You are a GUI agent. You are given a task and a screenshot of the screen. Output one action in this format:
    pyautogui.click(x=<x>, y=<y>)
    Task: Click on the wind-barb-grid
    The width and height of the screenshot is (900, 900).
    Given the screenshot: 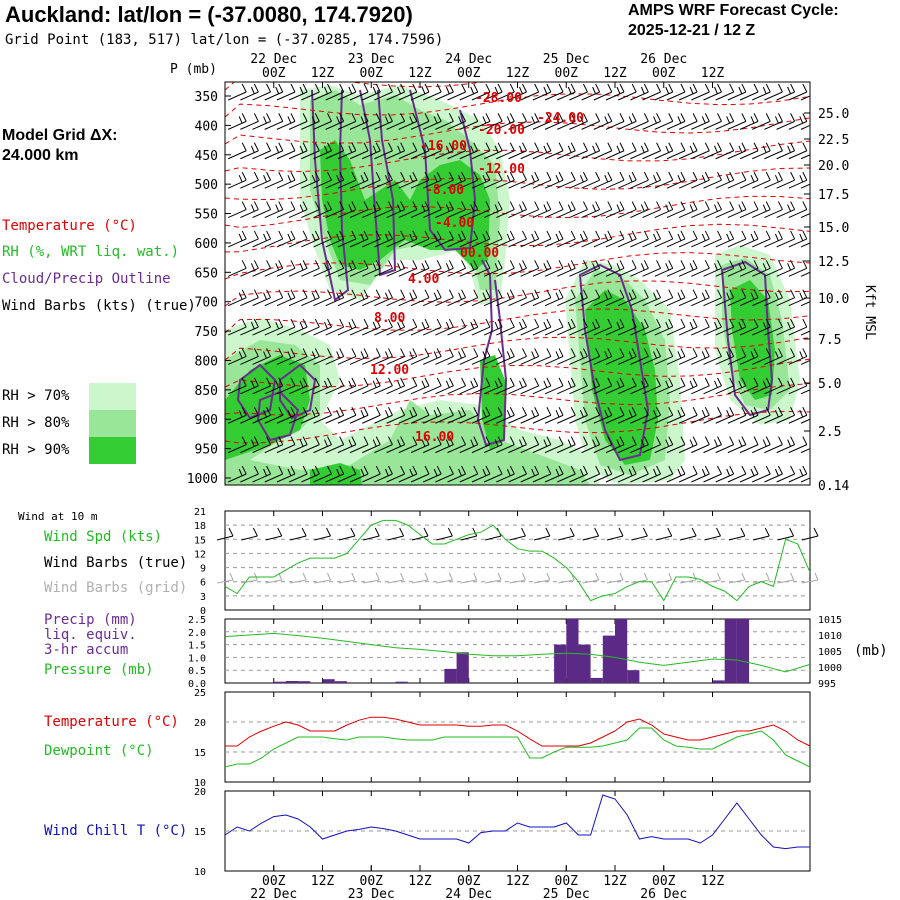 What is the action you would take?
    pyautogui.click(x=420, y=578)
    